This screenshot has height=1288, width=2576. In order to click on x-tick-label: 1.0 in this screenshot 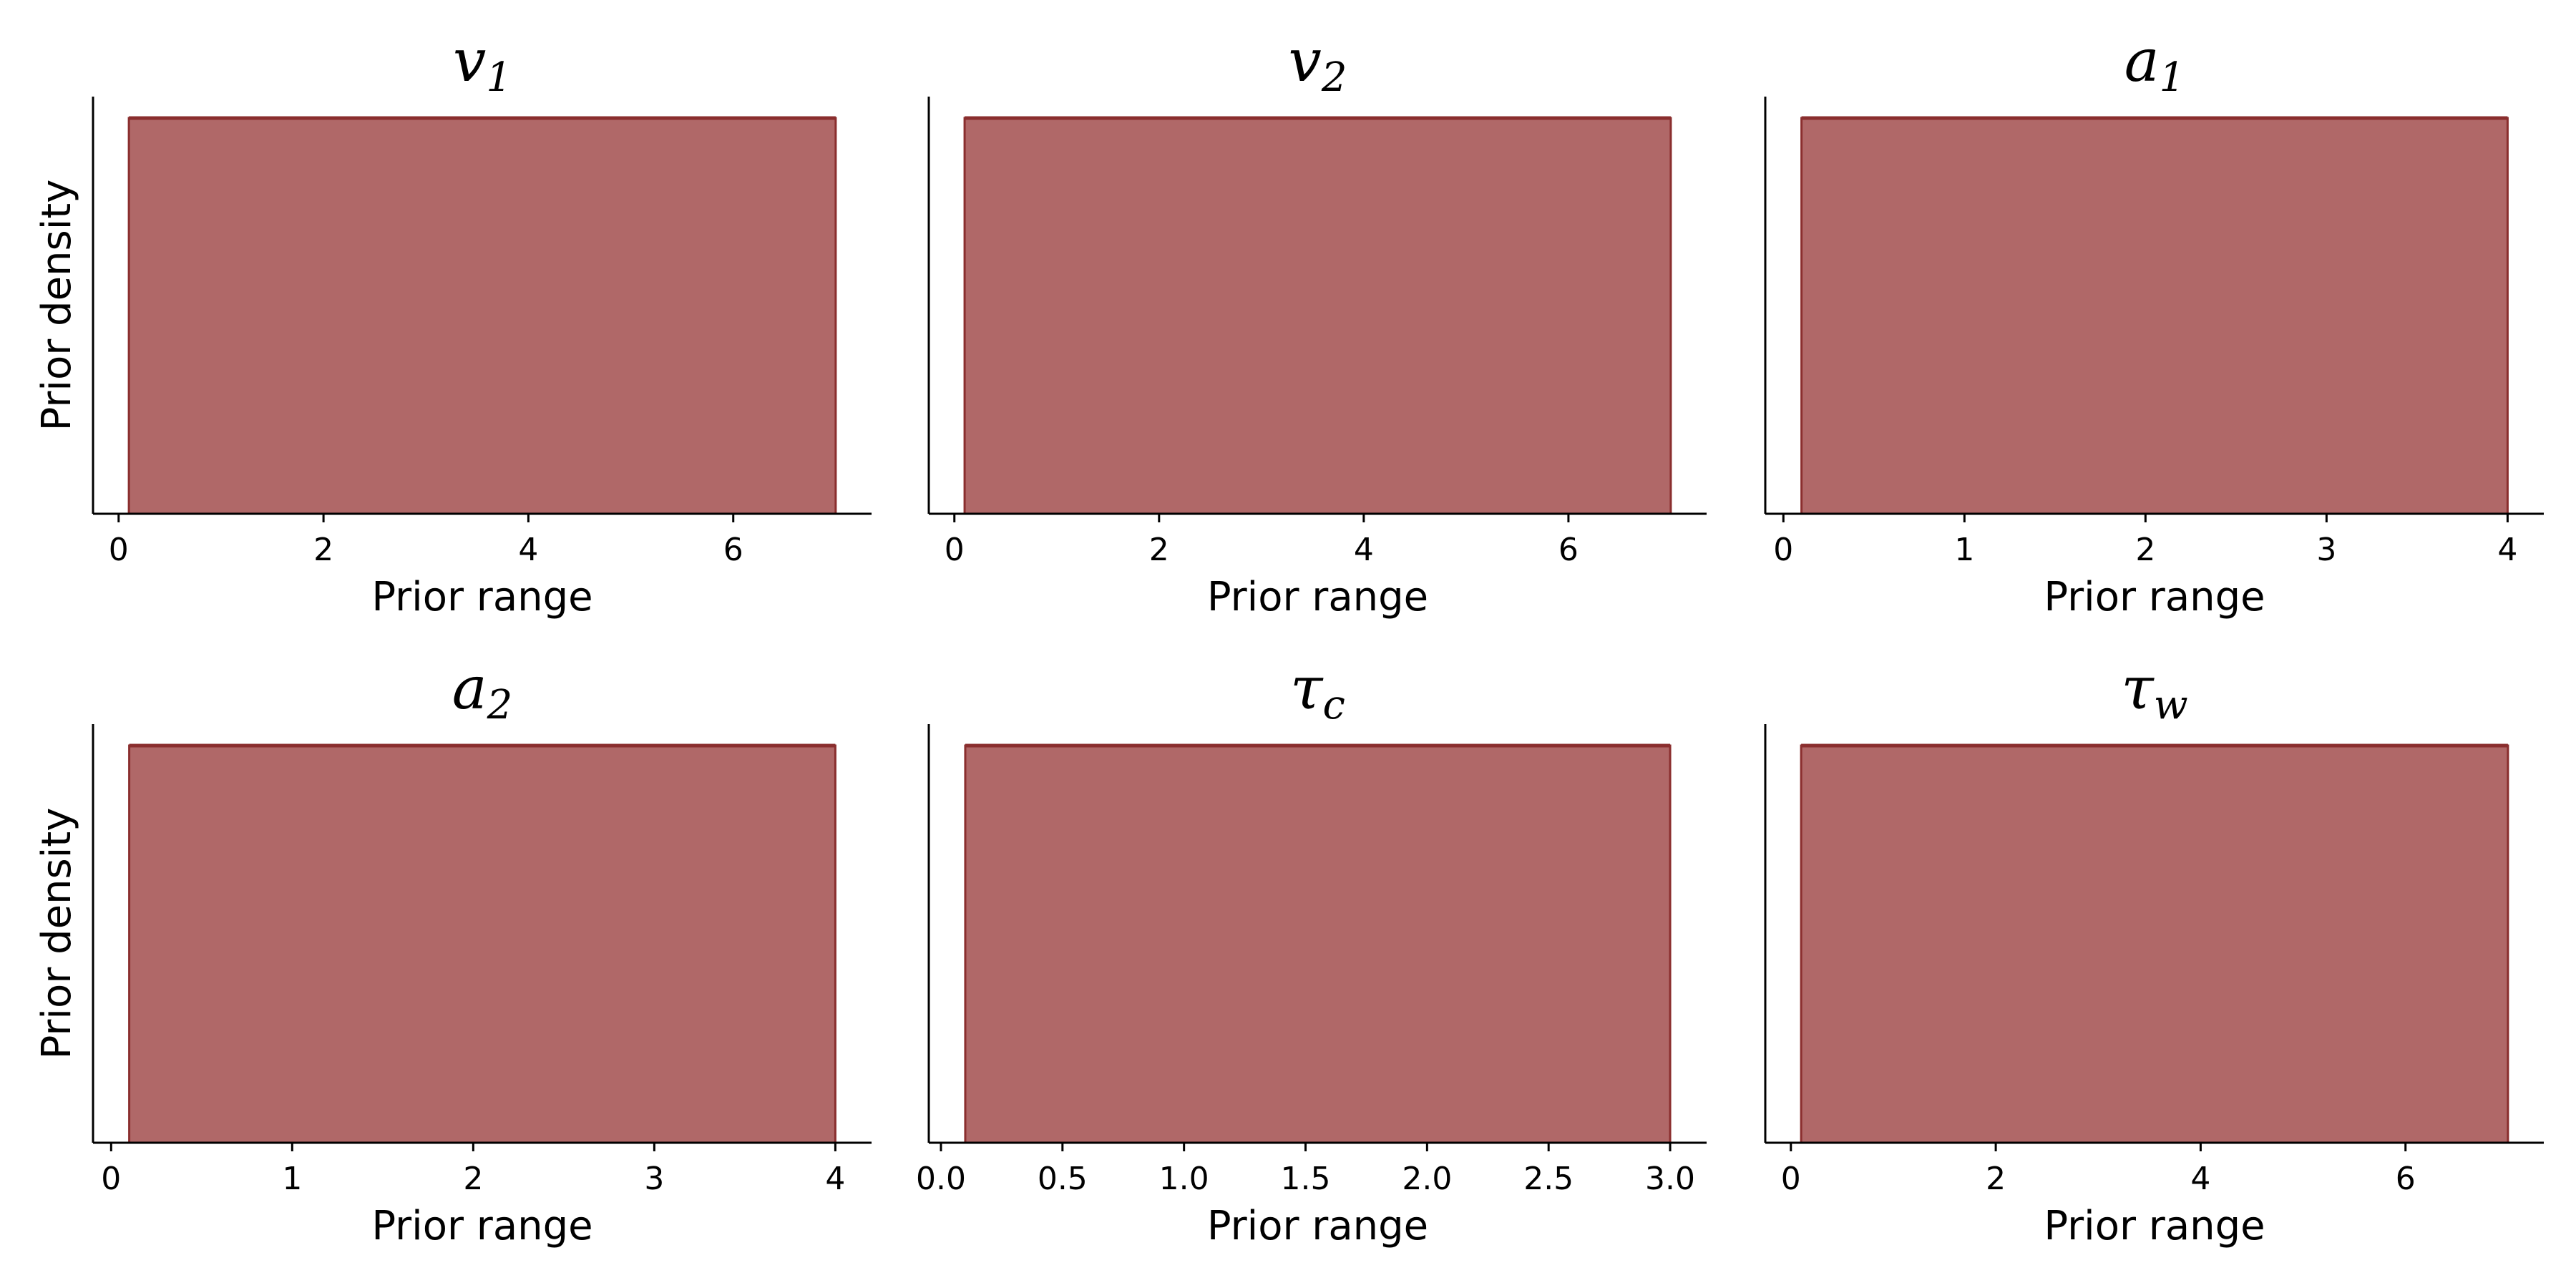, I will do `click(1184, 1179)`.